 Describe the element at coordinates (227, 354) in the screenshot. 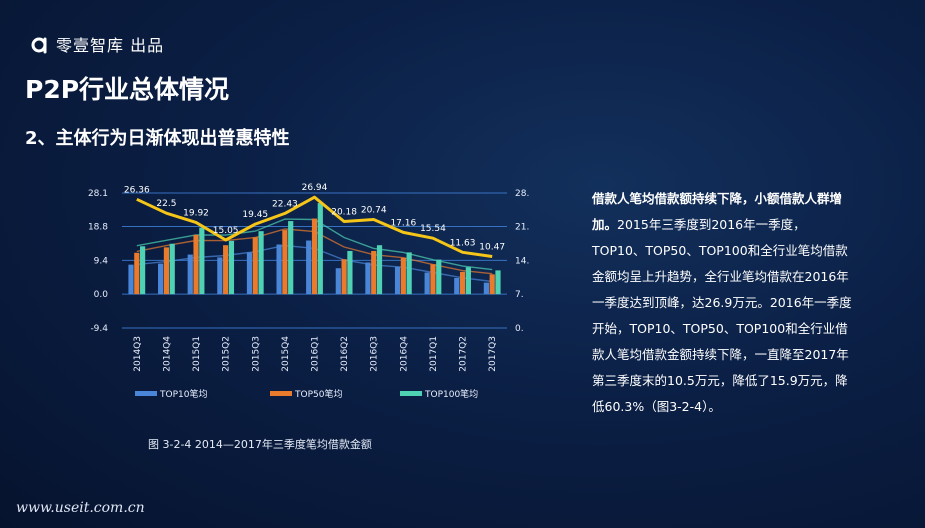

I see `x-tick-label: 2015Q2` at that location.